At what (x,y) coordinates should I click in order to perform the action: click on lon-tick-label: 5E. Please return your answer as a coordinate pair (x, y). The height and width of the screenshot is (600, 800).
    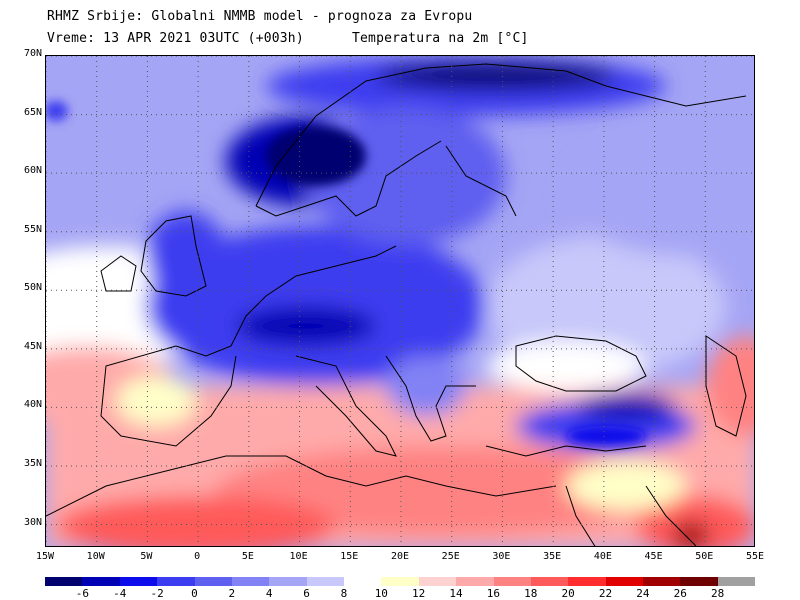
    Looking at the image, I should click on (247, 556).